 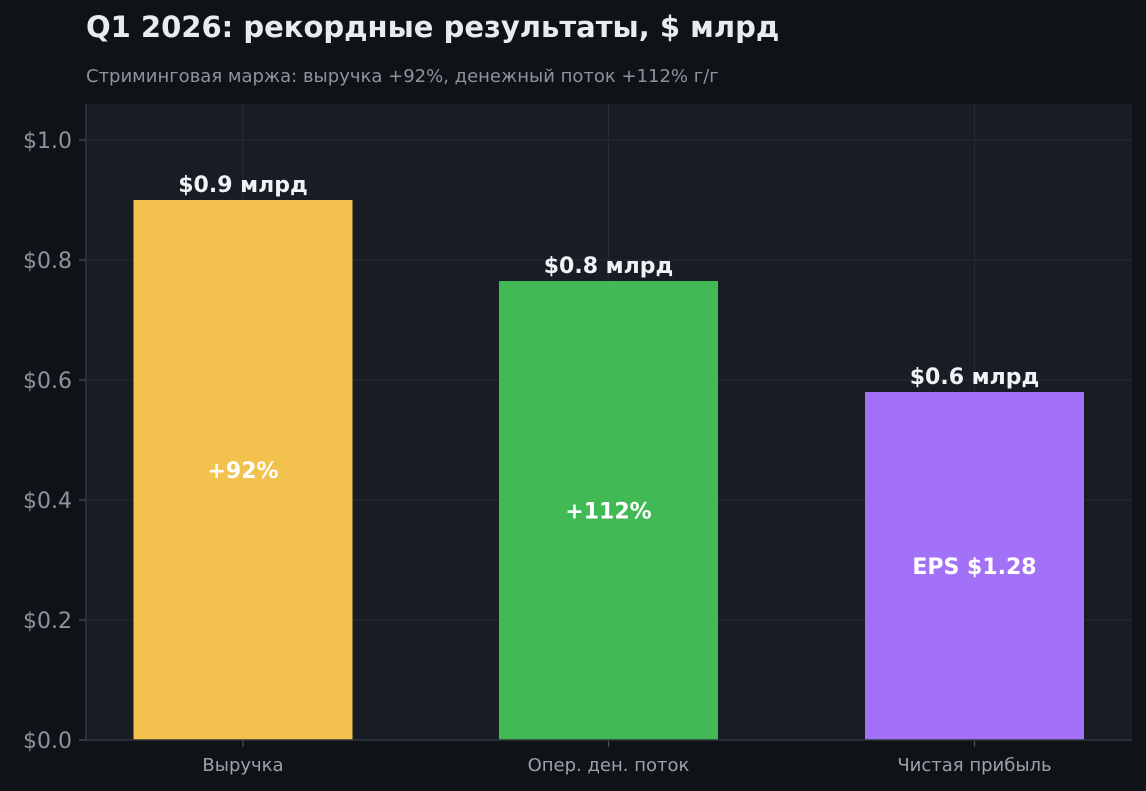 What do you see at coordinates (47, 621) in the screenshot?
I see `y-tick-label: $0.2` at bounding box center [47, 621].